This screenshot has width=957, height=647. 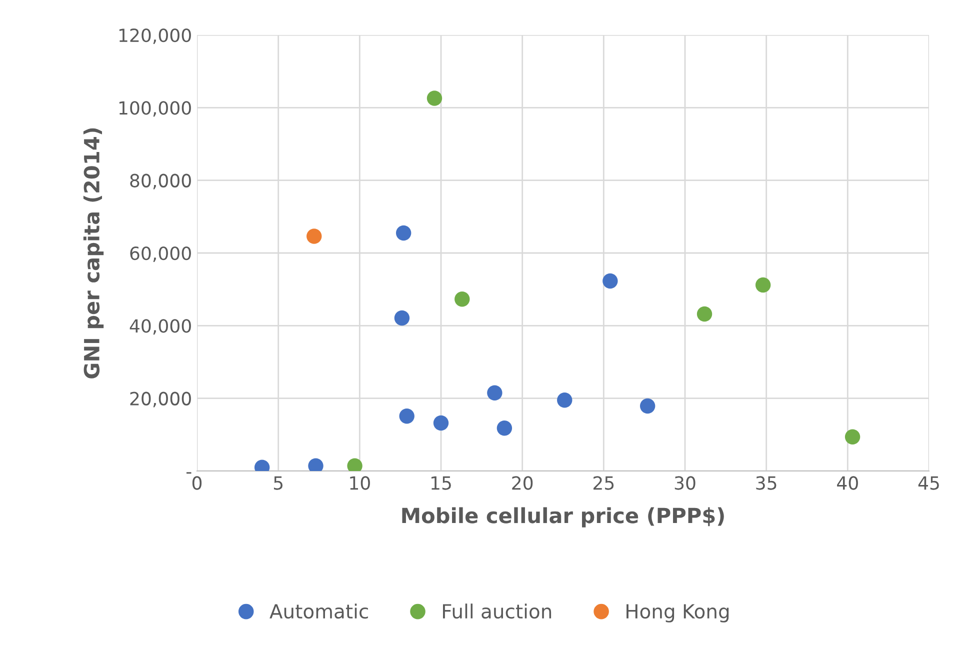 What do you see at coordinates (685, 483) in the screenshot?
I see `x-tick-label: 30` at bounding box center [685, 483].